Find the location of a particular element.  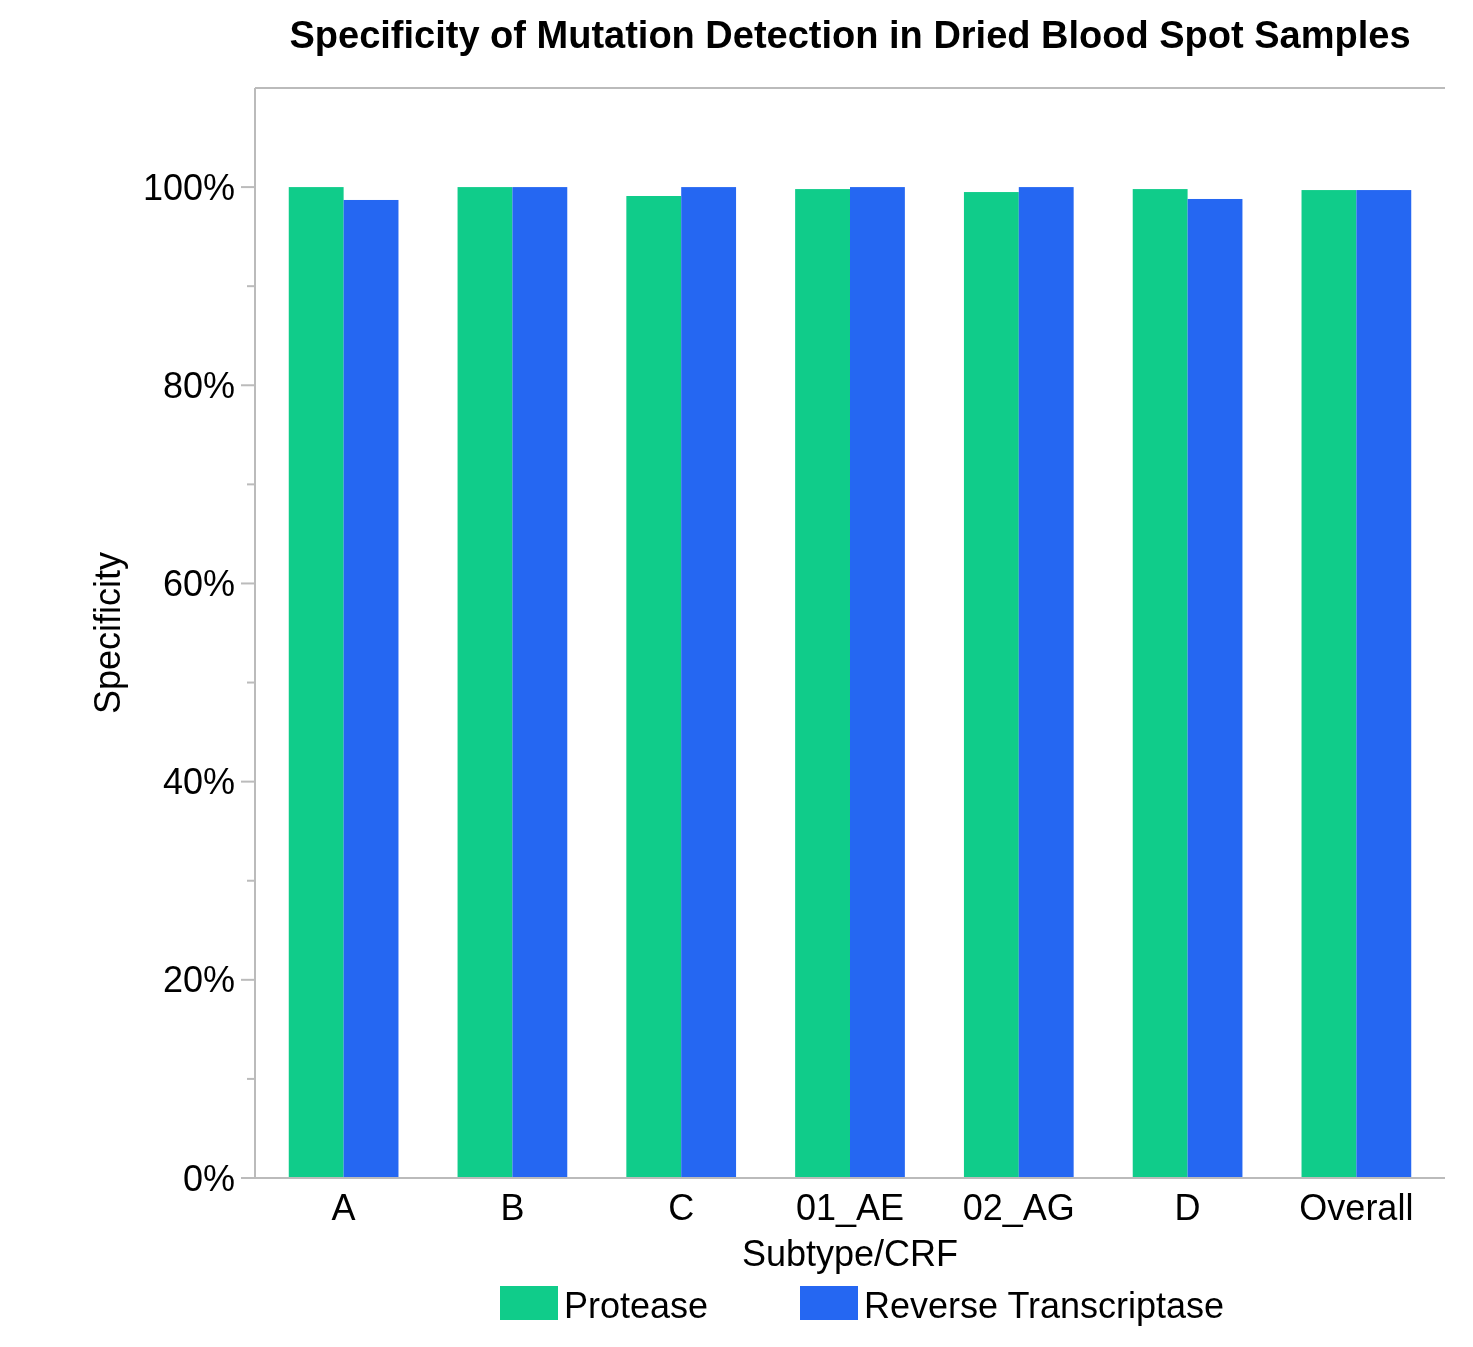

x-tick-label: A is located at coordinates (343, 1207).